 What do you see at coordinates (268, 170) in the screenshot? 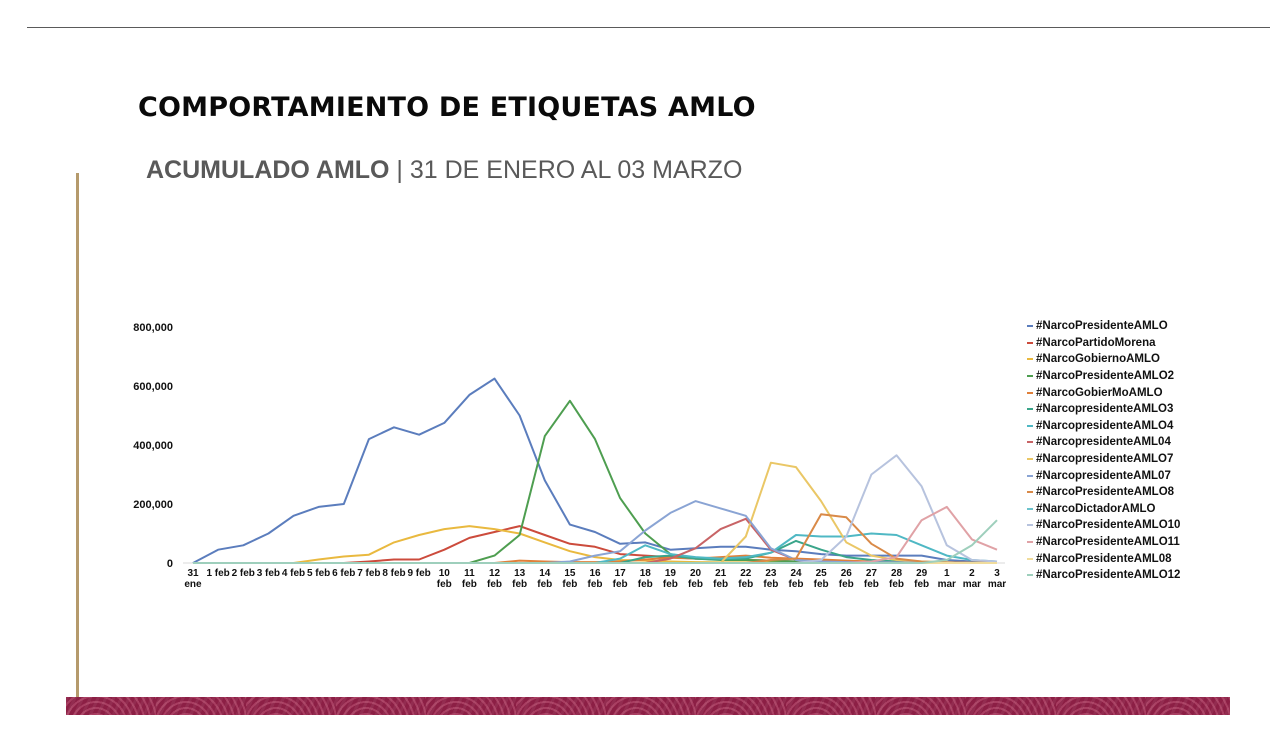
I see `subtitle-strong: ACUMULADO AMLO` at bounding box center [268, 170].